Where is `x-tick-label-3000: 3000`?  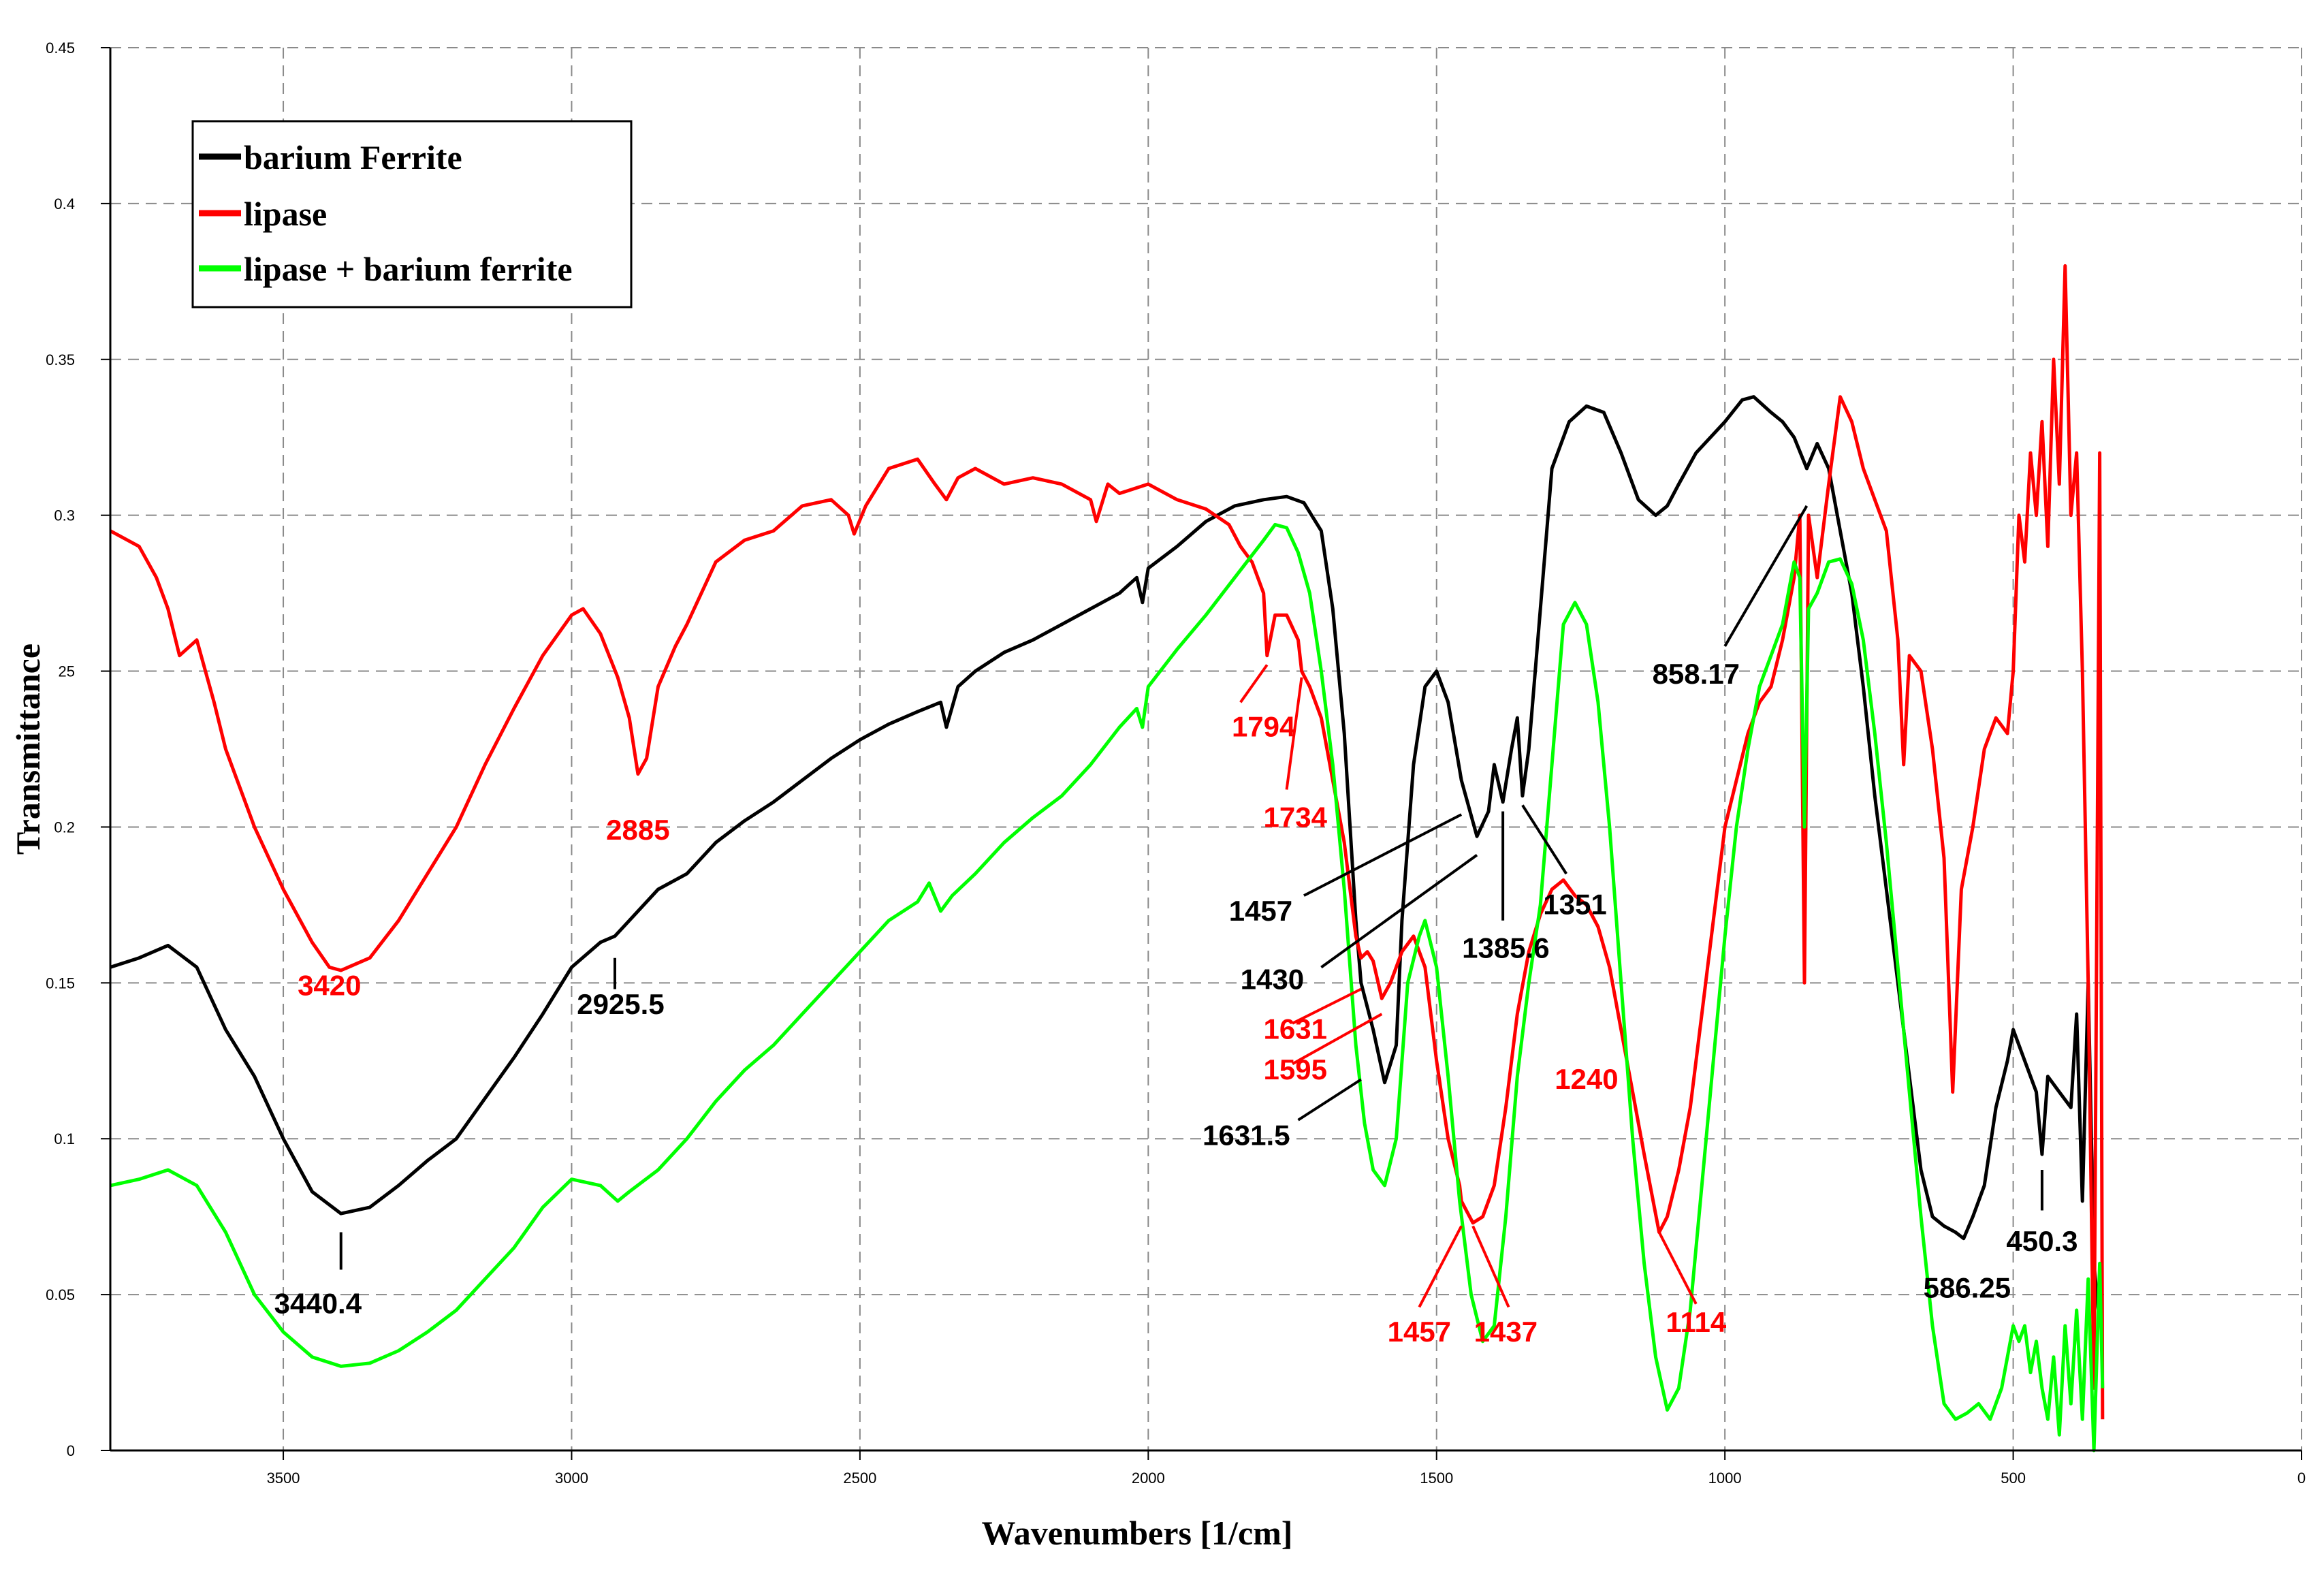
x-tick-label-3000: 3000 is located at coordinates (571, 1479).